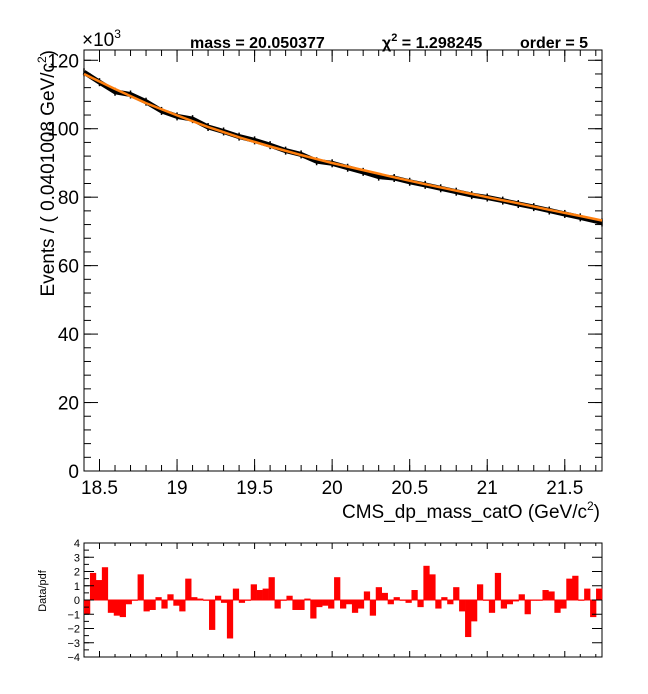 The image size is (648, 694). I want to click on residual-y-tick-label: 2, so click(77, 573).